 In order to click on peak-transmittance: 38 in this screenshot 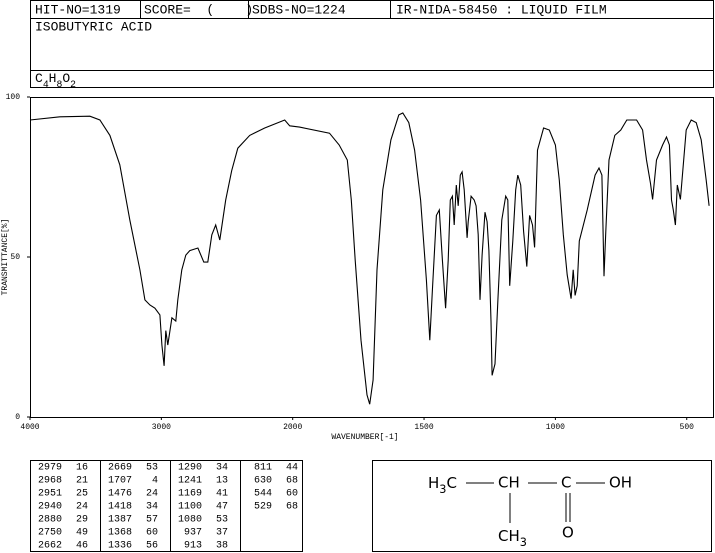, I will do `click(222, 546)`.